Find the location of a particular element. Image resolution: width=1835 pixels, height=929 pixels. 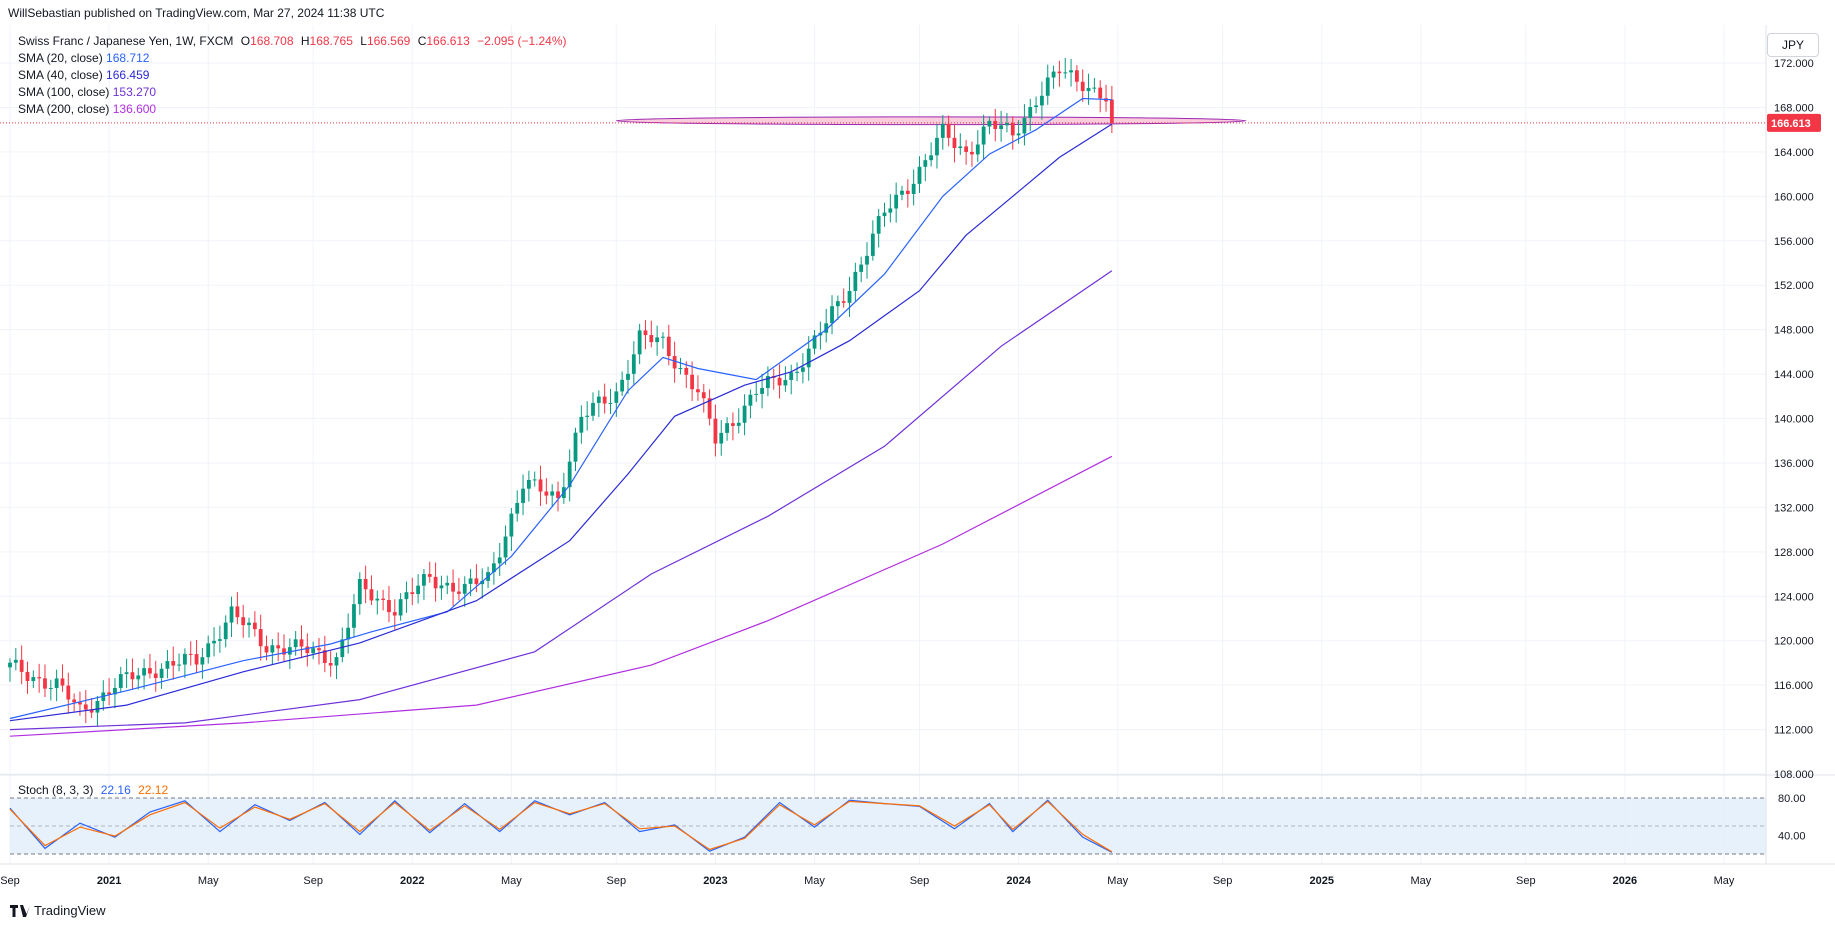

tradingview-brand: TradingView is located at coordinates (58, 910).